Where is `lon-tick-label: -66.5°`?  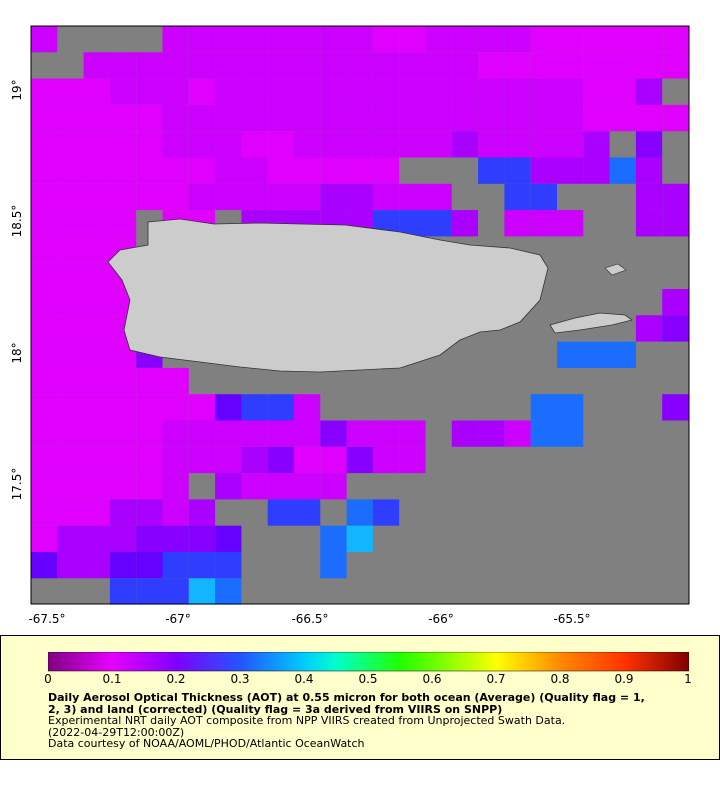
lon-tick-label: -66.5° is located at coordinates (309, 619).